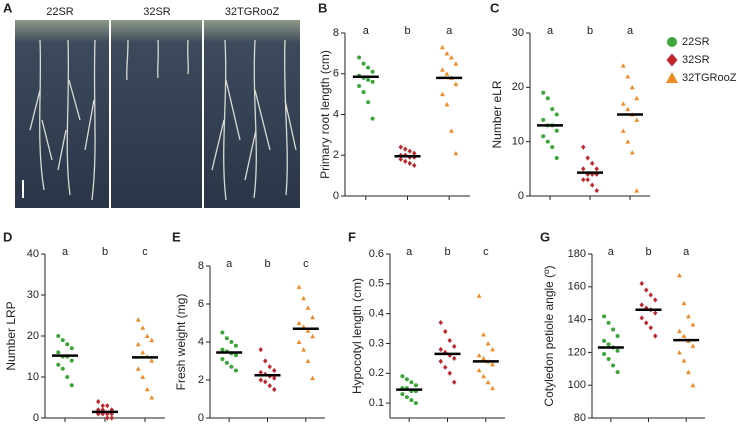 Image resolution: width=738 pixels, height=429 pixels. What do you see at coordinates (357, 336) in the screenshot?
I see `y-axis-label: Hypocotyl length (cm)` at bounding box center [357, 336].